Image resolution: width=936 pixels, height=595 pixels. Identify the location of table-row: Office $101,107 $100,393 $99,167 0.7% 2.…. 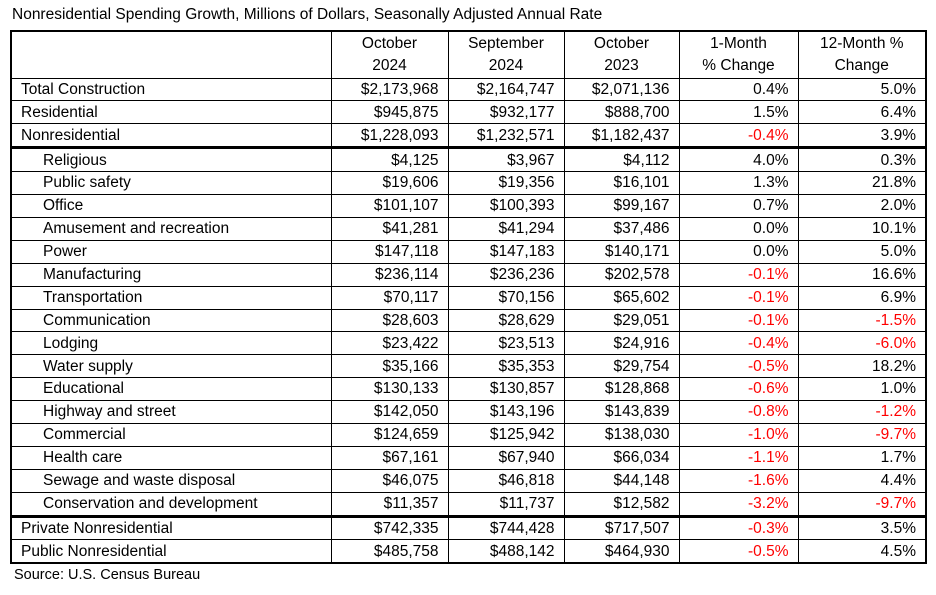
(468, 206).